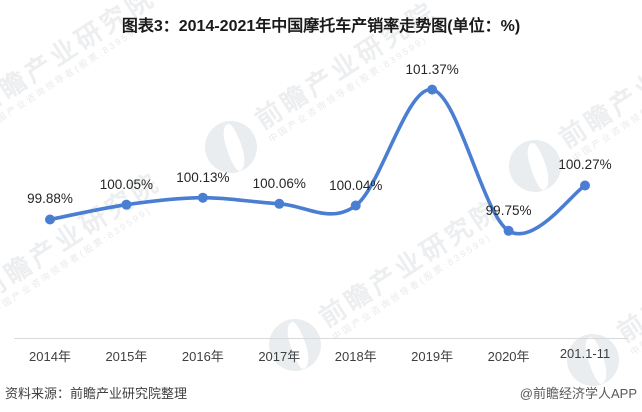  Describe the element at coordinates (50, 356) in the screenshot. I see `x-tick-label: 2014年` at that location.